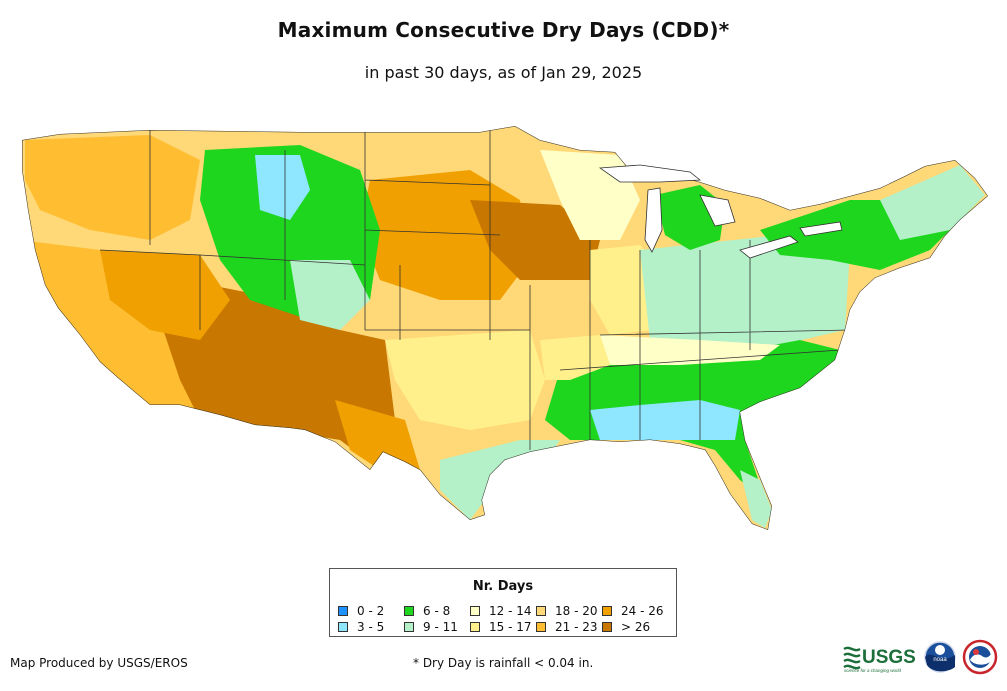 This screenshot has height=691, width=1007. Describe the element at coordinates (821, 229) in the screenshot. I see `lake-ontario` at that location.